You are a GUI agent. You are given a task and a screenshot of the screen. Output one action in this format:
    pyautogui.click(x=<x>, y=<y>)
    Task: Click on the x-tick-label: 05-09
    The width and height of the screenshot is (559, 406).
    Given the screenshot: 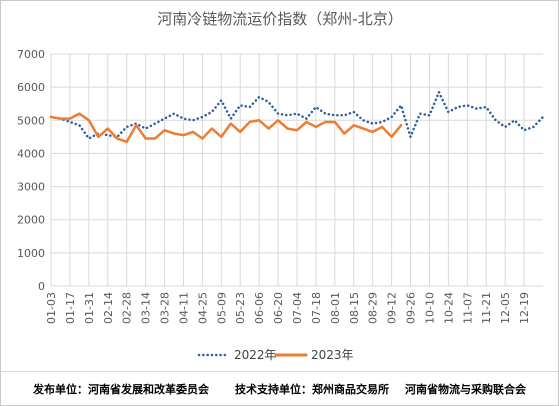 What is the action you would take?
    pyautogui.click(x=221, y=308)
    